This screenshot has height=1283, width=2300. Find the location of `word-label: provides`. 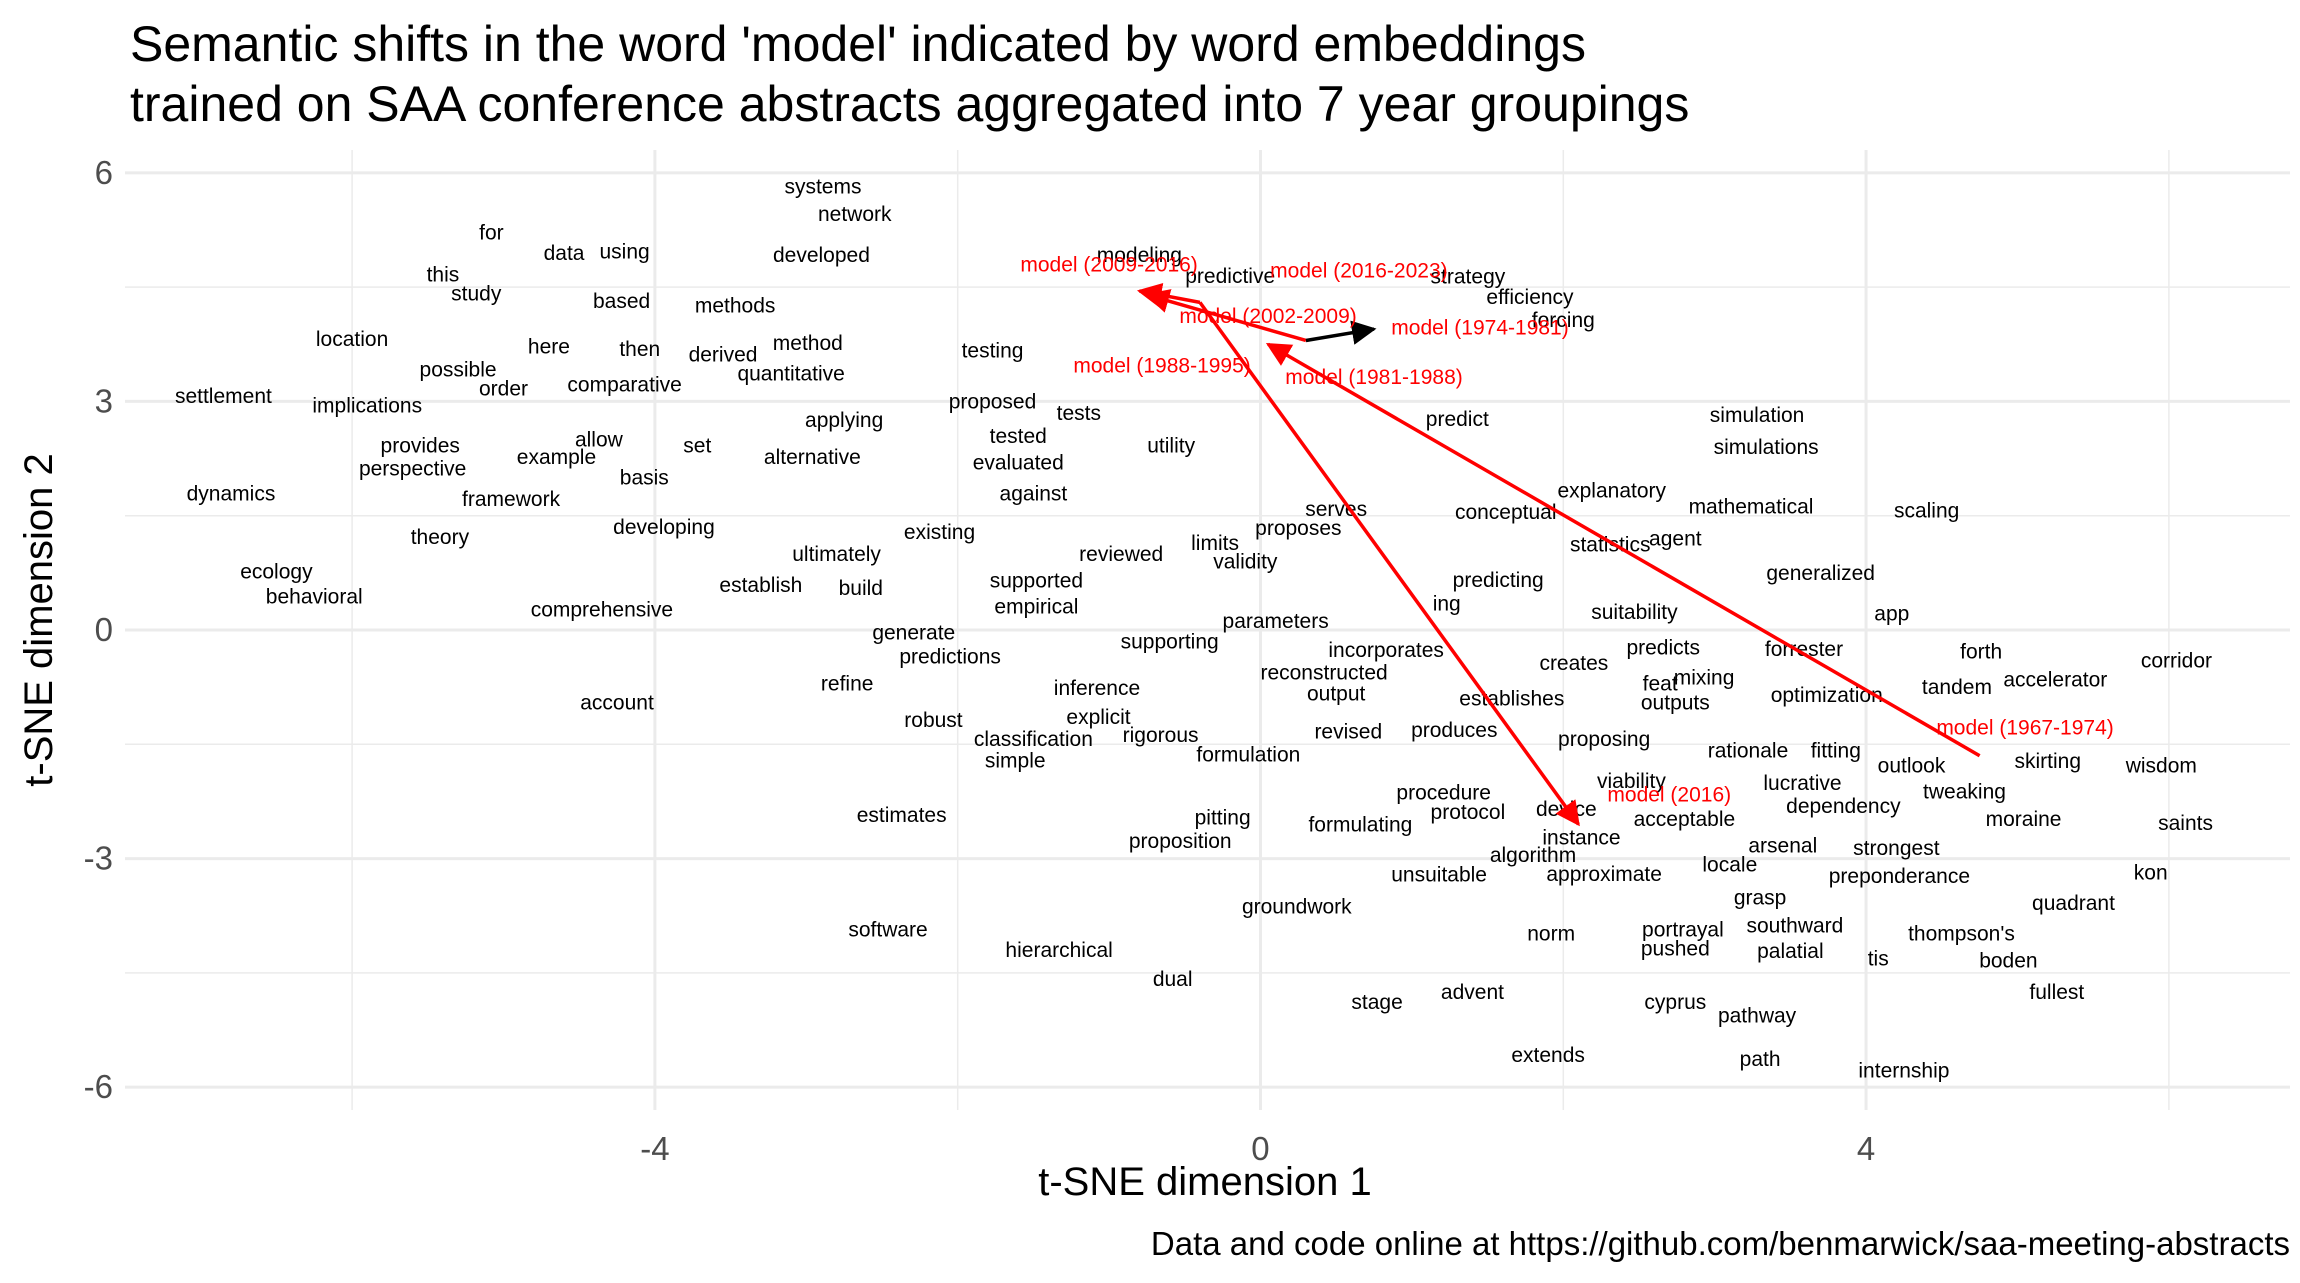

word-label: provides is located at coordinates (420, 446).